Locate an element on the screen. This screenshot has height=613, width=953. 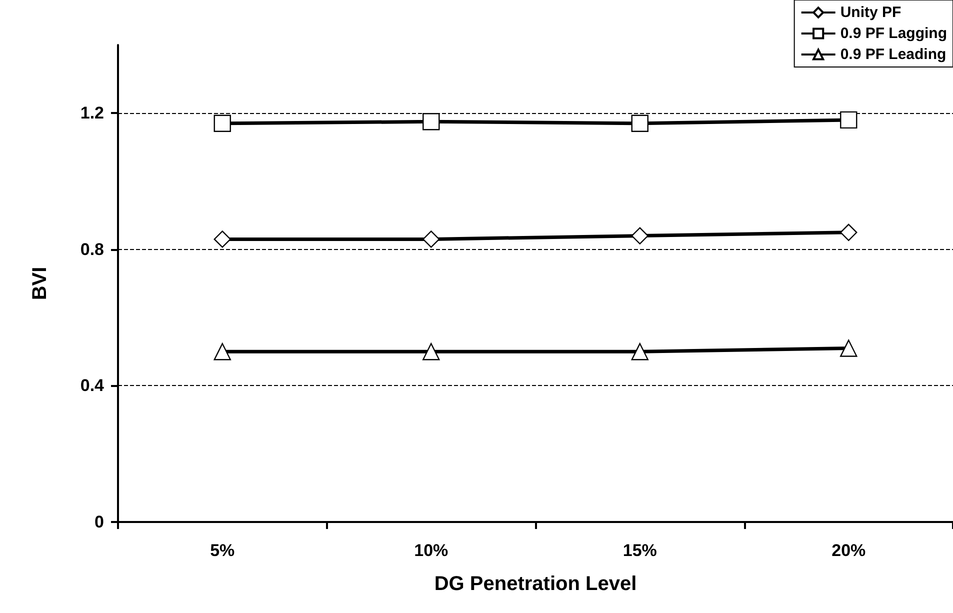
y-axis-title: BVI is located at coordinates (40, 283).